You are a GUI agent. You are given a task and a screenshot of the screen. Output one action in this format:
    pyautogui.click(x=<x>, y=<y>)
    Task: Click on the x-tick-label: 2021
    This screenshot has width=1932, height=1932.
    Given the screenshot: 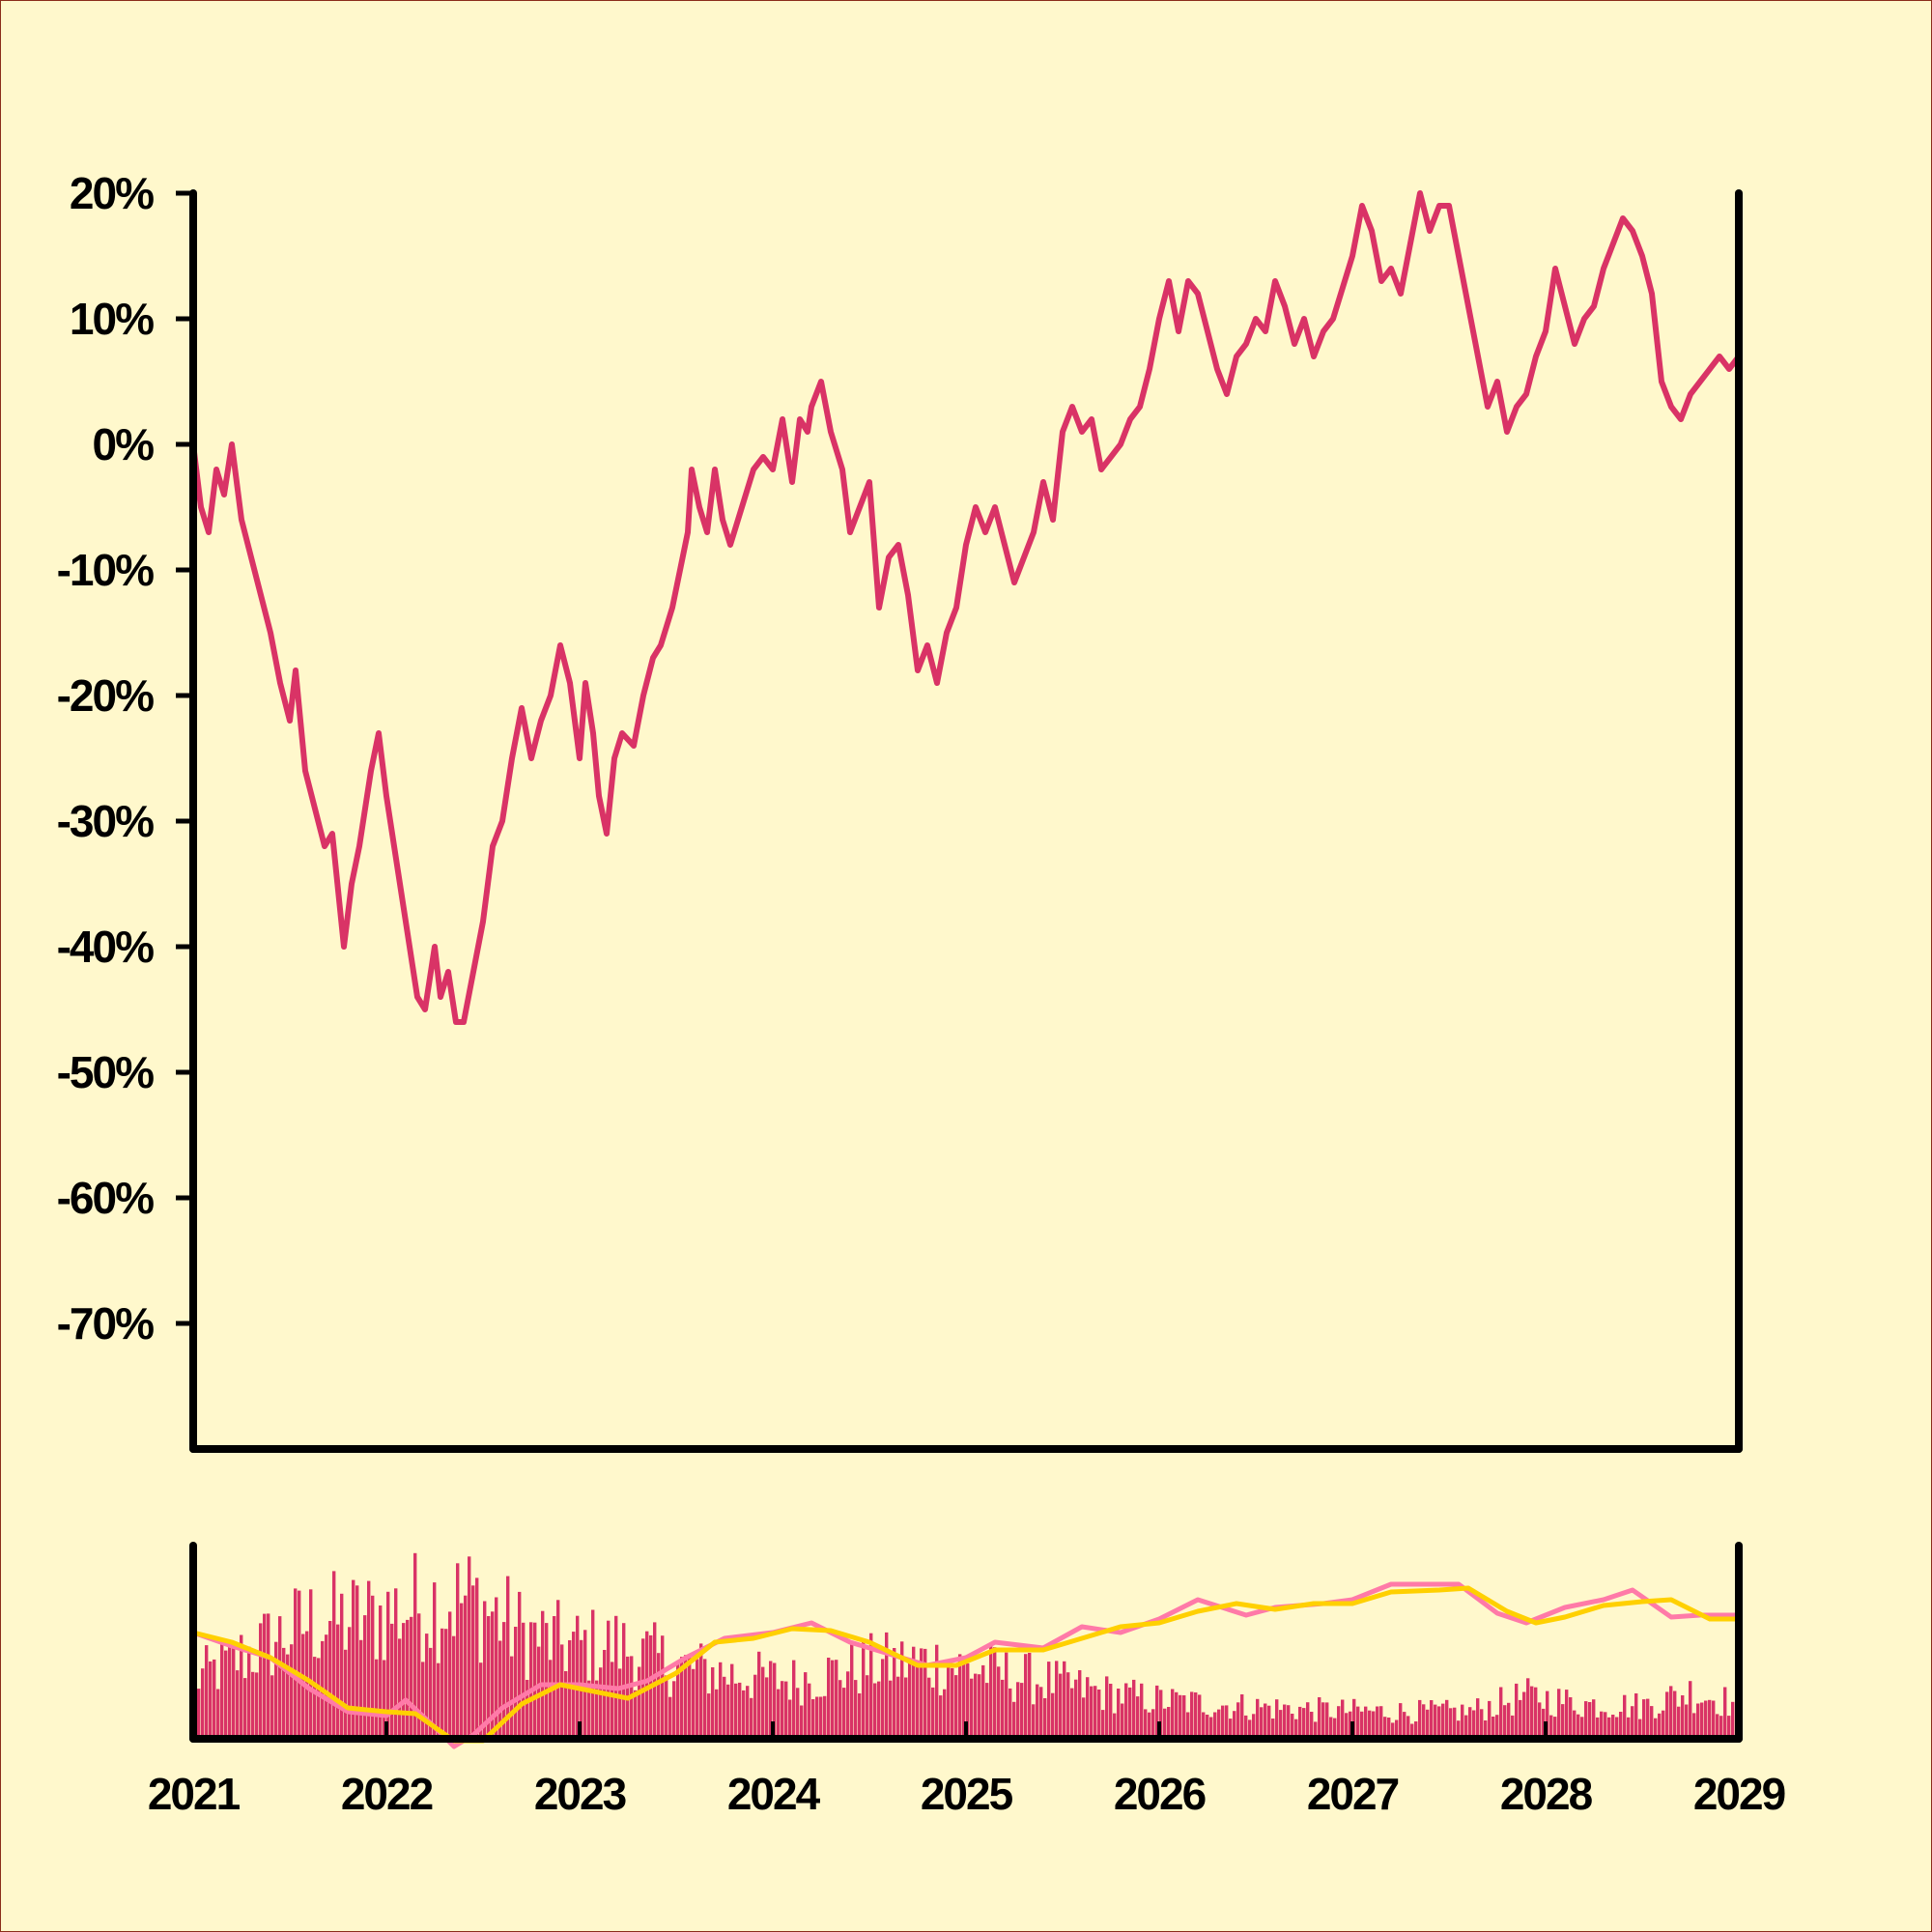 What is the action you would take?
    pyautogui.click(x=194, y=1794)
    